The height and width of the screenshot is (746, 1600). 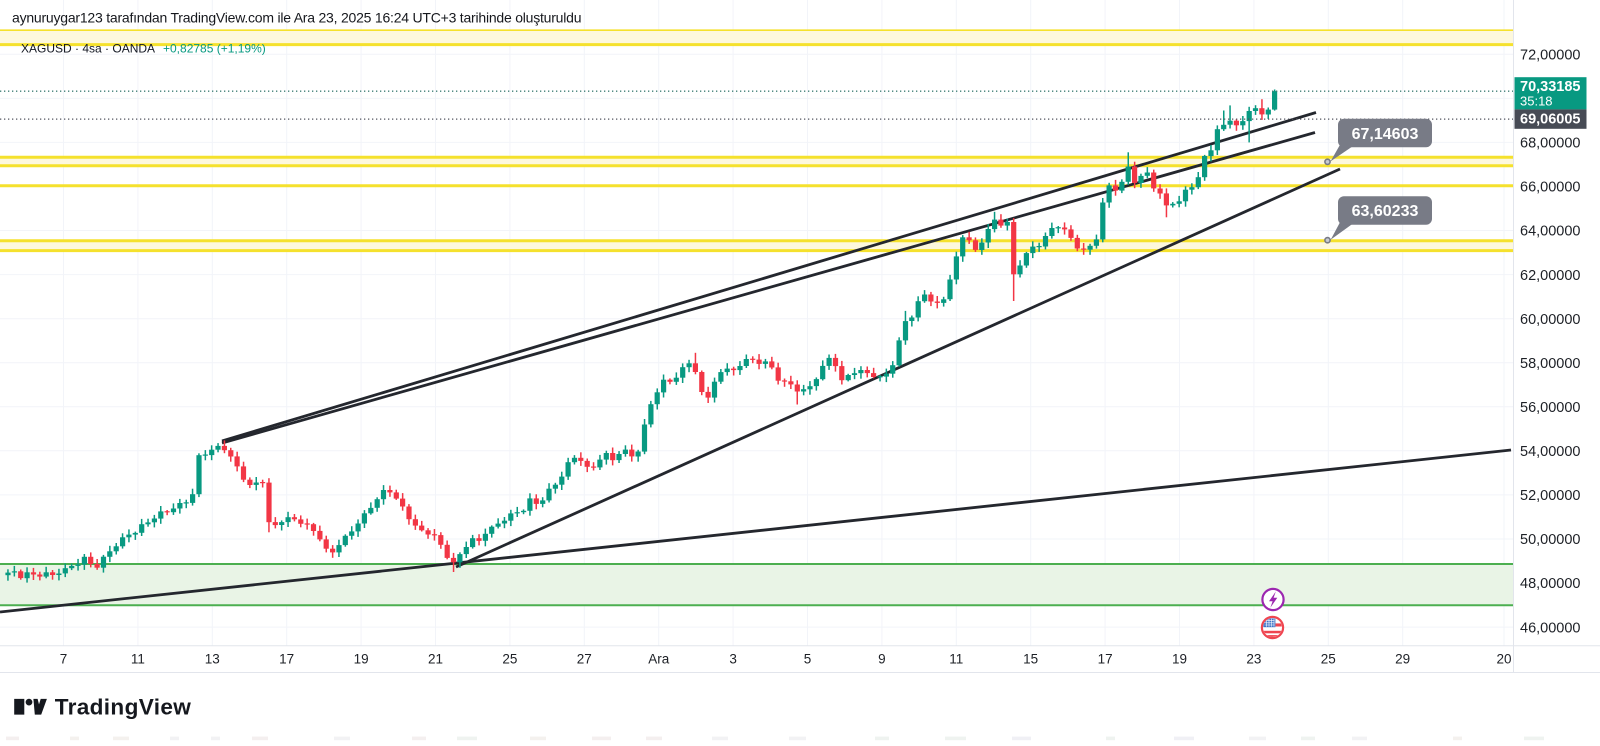 What do you see at coordinates (1550, 408) in the screenshot?
I see `svg-text: 56,00000` at bounding box center [1550, 408].